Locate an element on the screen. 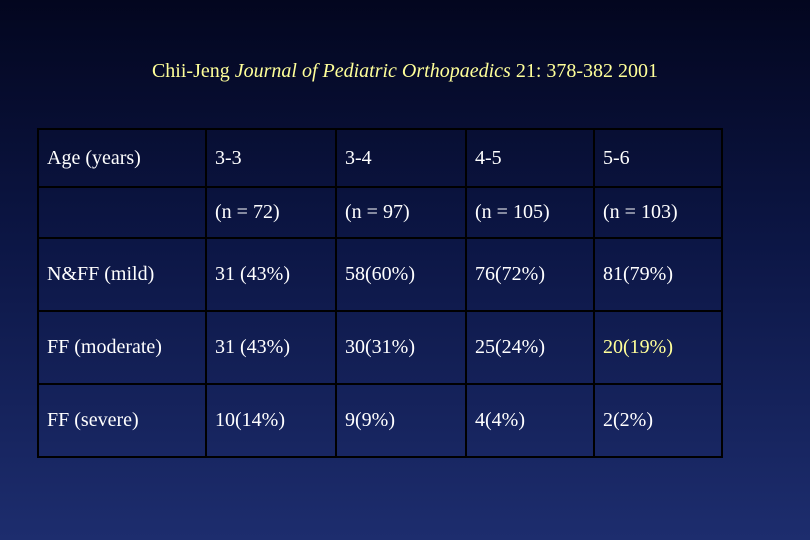  table-cell: 5-6 is located at coordinates (658, 158).